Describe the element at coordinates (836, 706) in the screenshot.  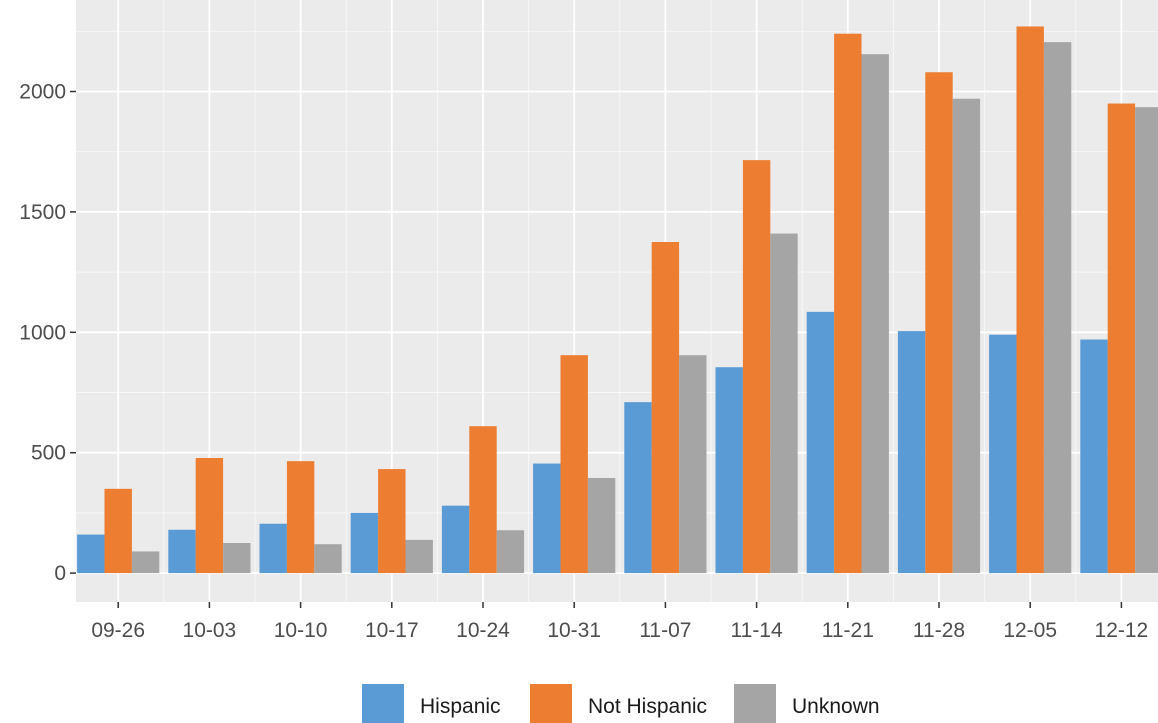
I see `legend-label: Unknown` at that location.